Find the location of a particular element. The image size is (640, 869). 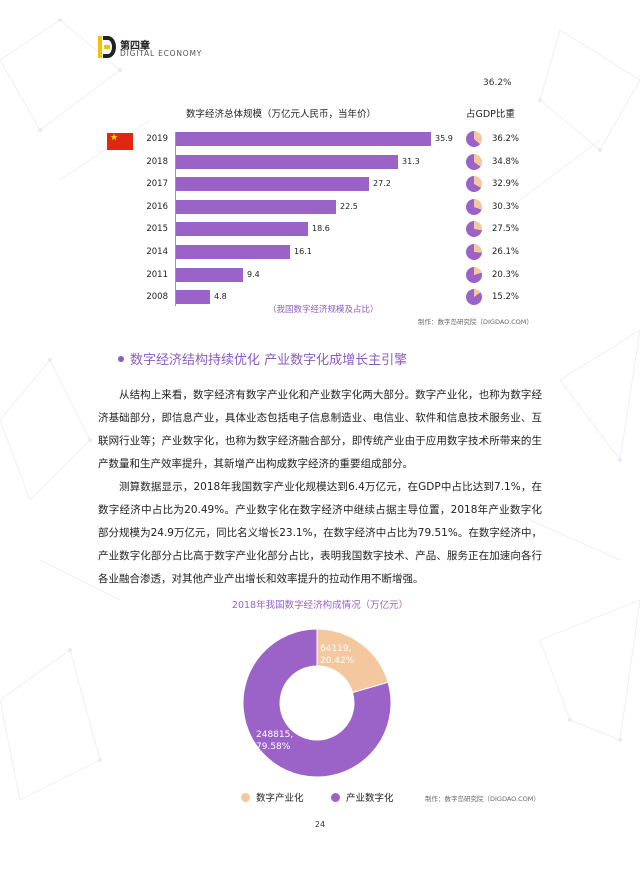

digital-economy-logo-icon is located at coordinates (107, 47).